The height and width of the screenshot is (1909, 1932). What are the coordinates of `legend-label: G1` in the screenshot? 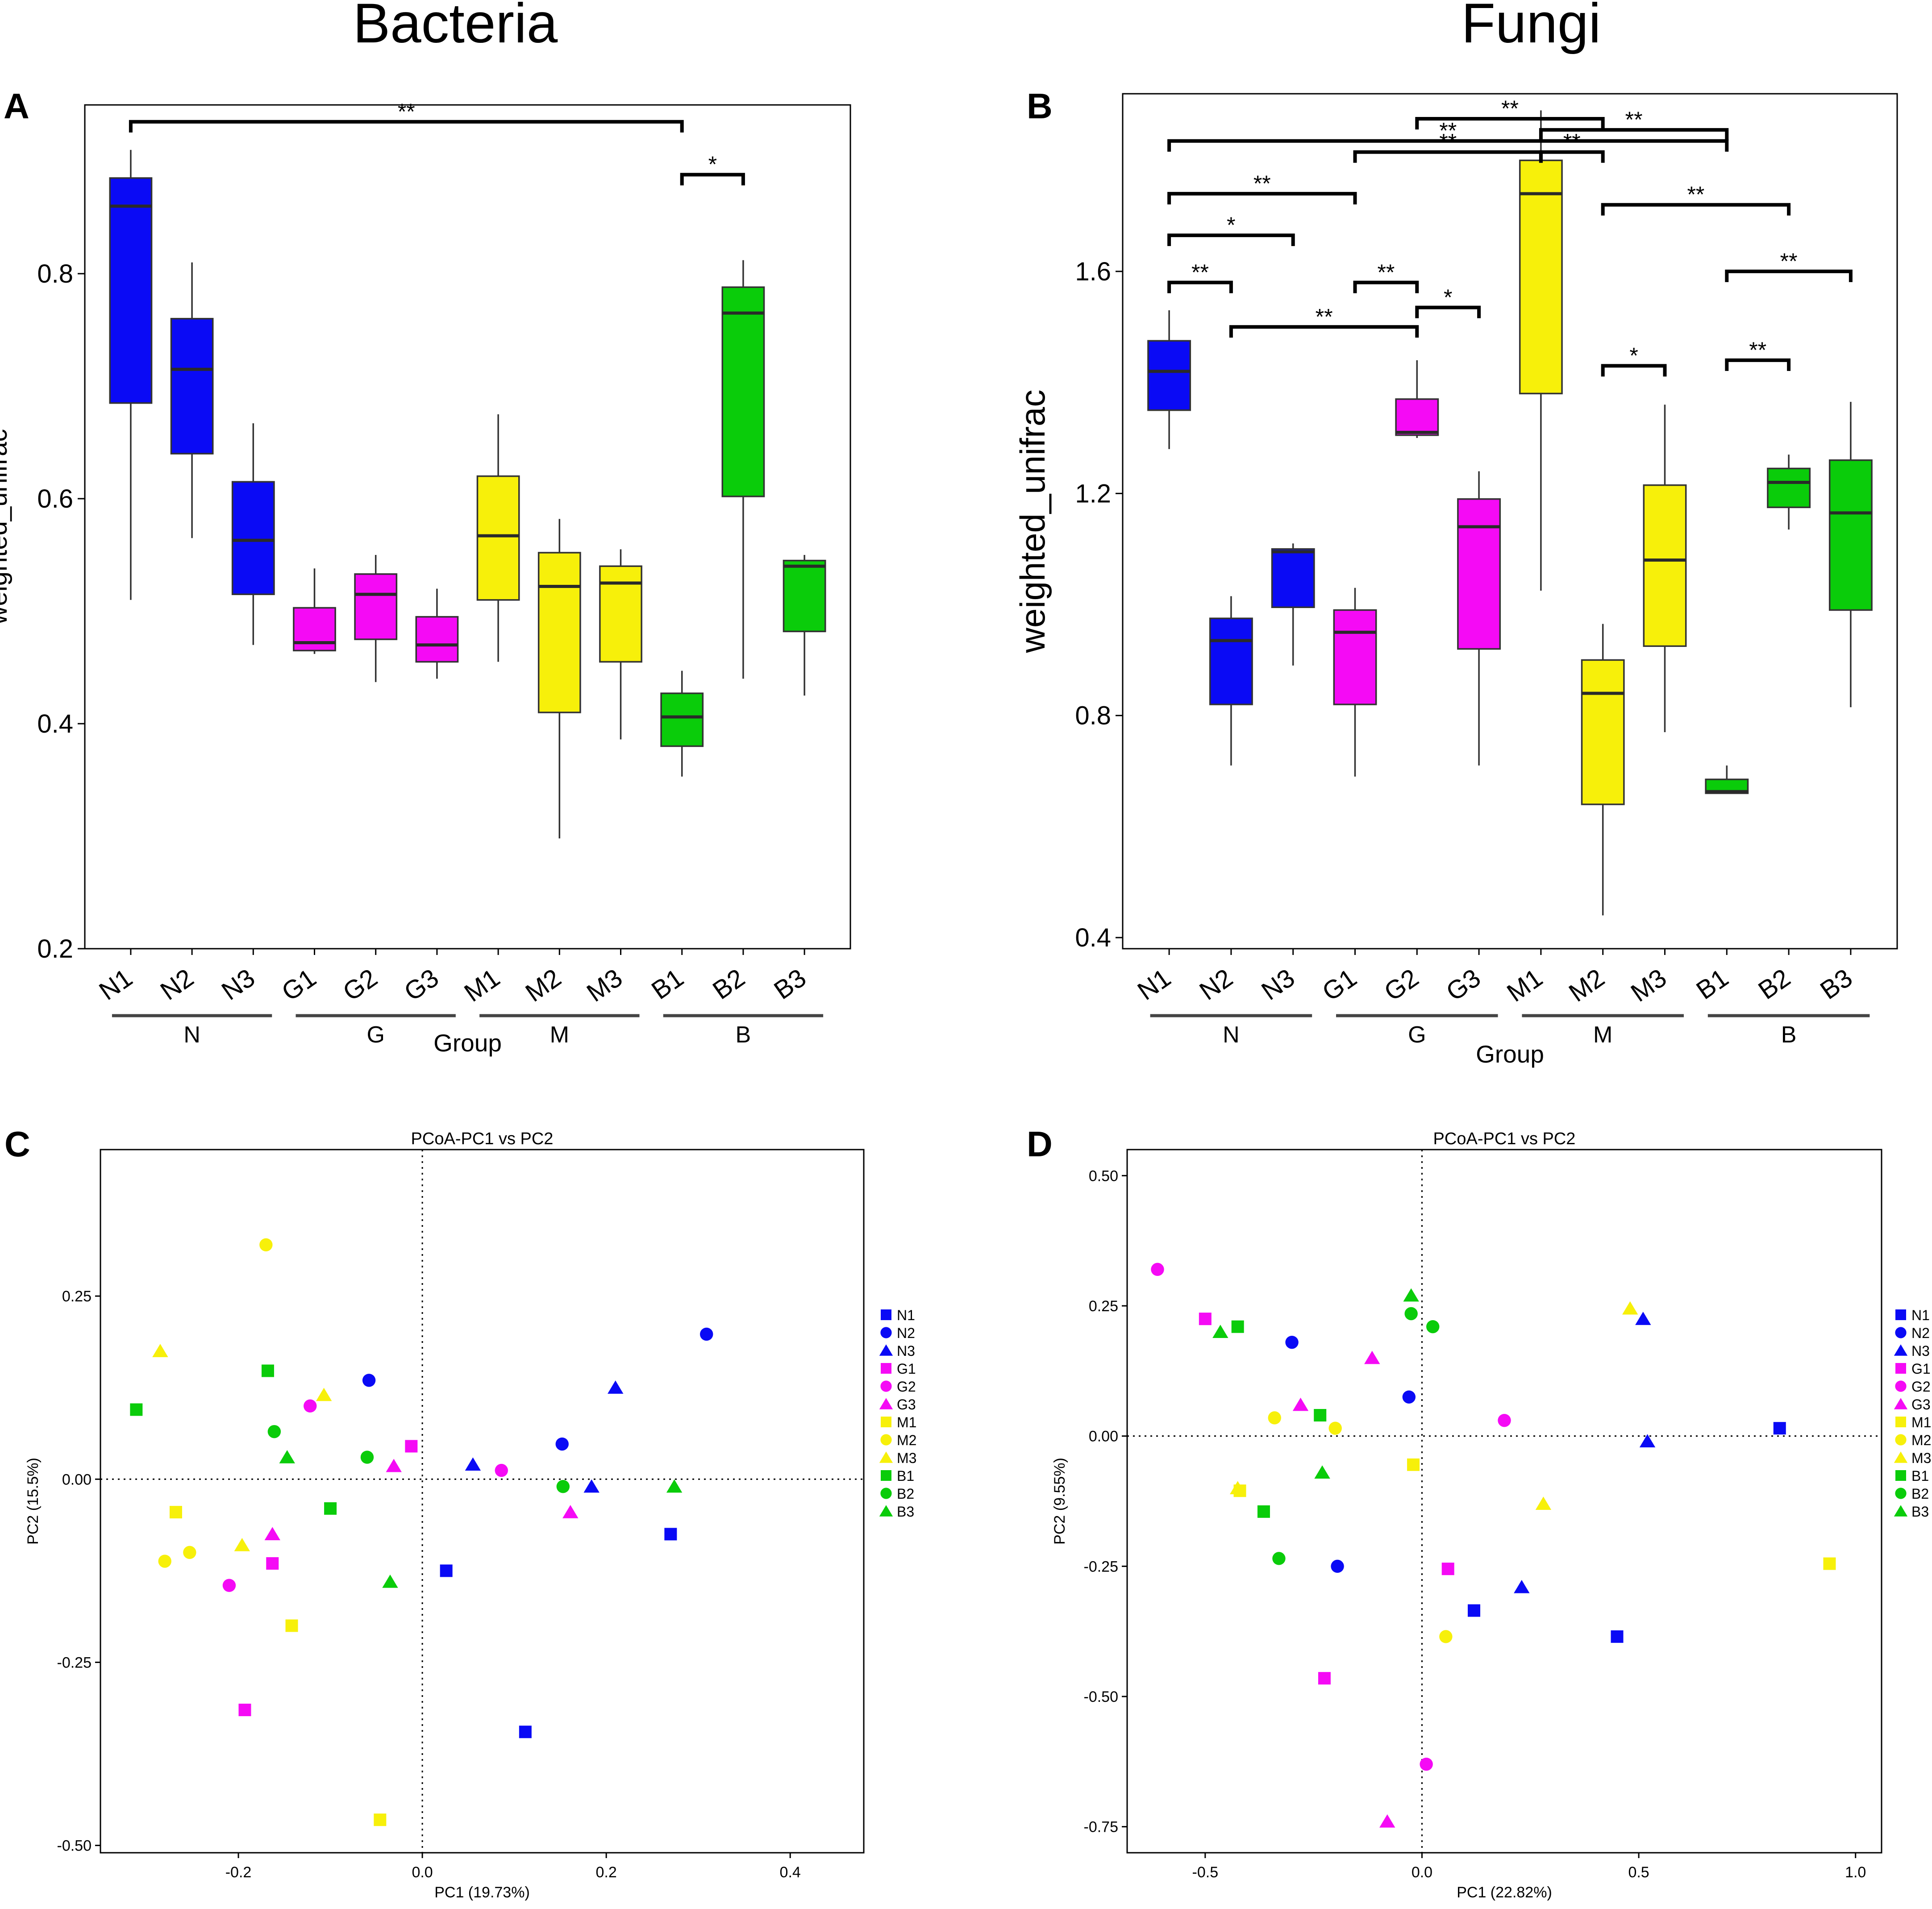 It's located at (906, 1369).